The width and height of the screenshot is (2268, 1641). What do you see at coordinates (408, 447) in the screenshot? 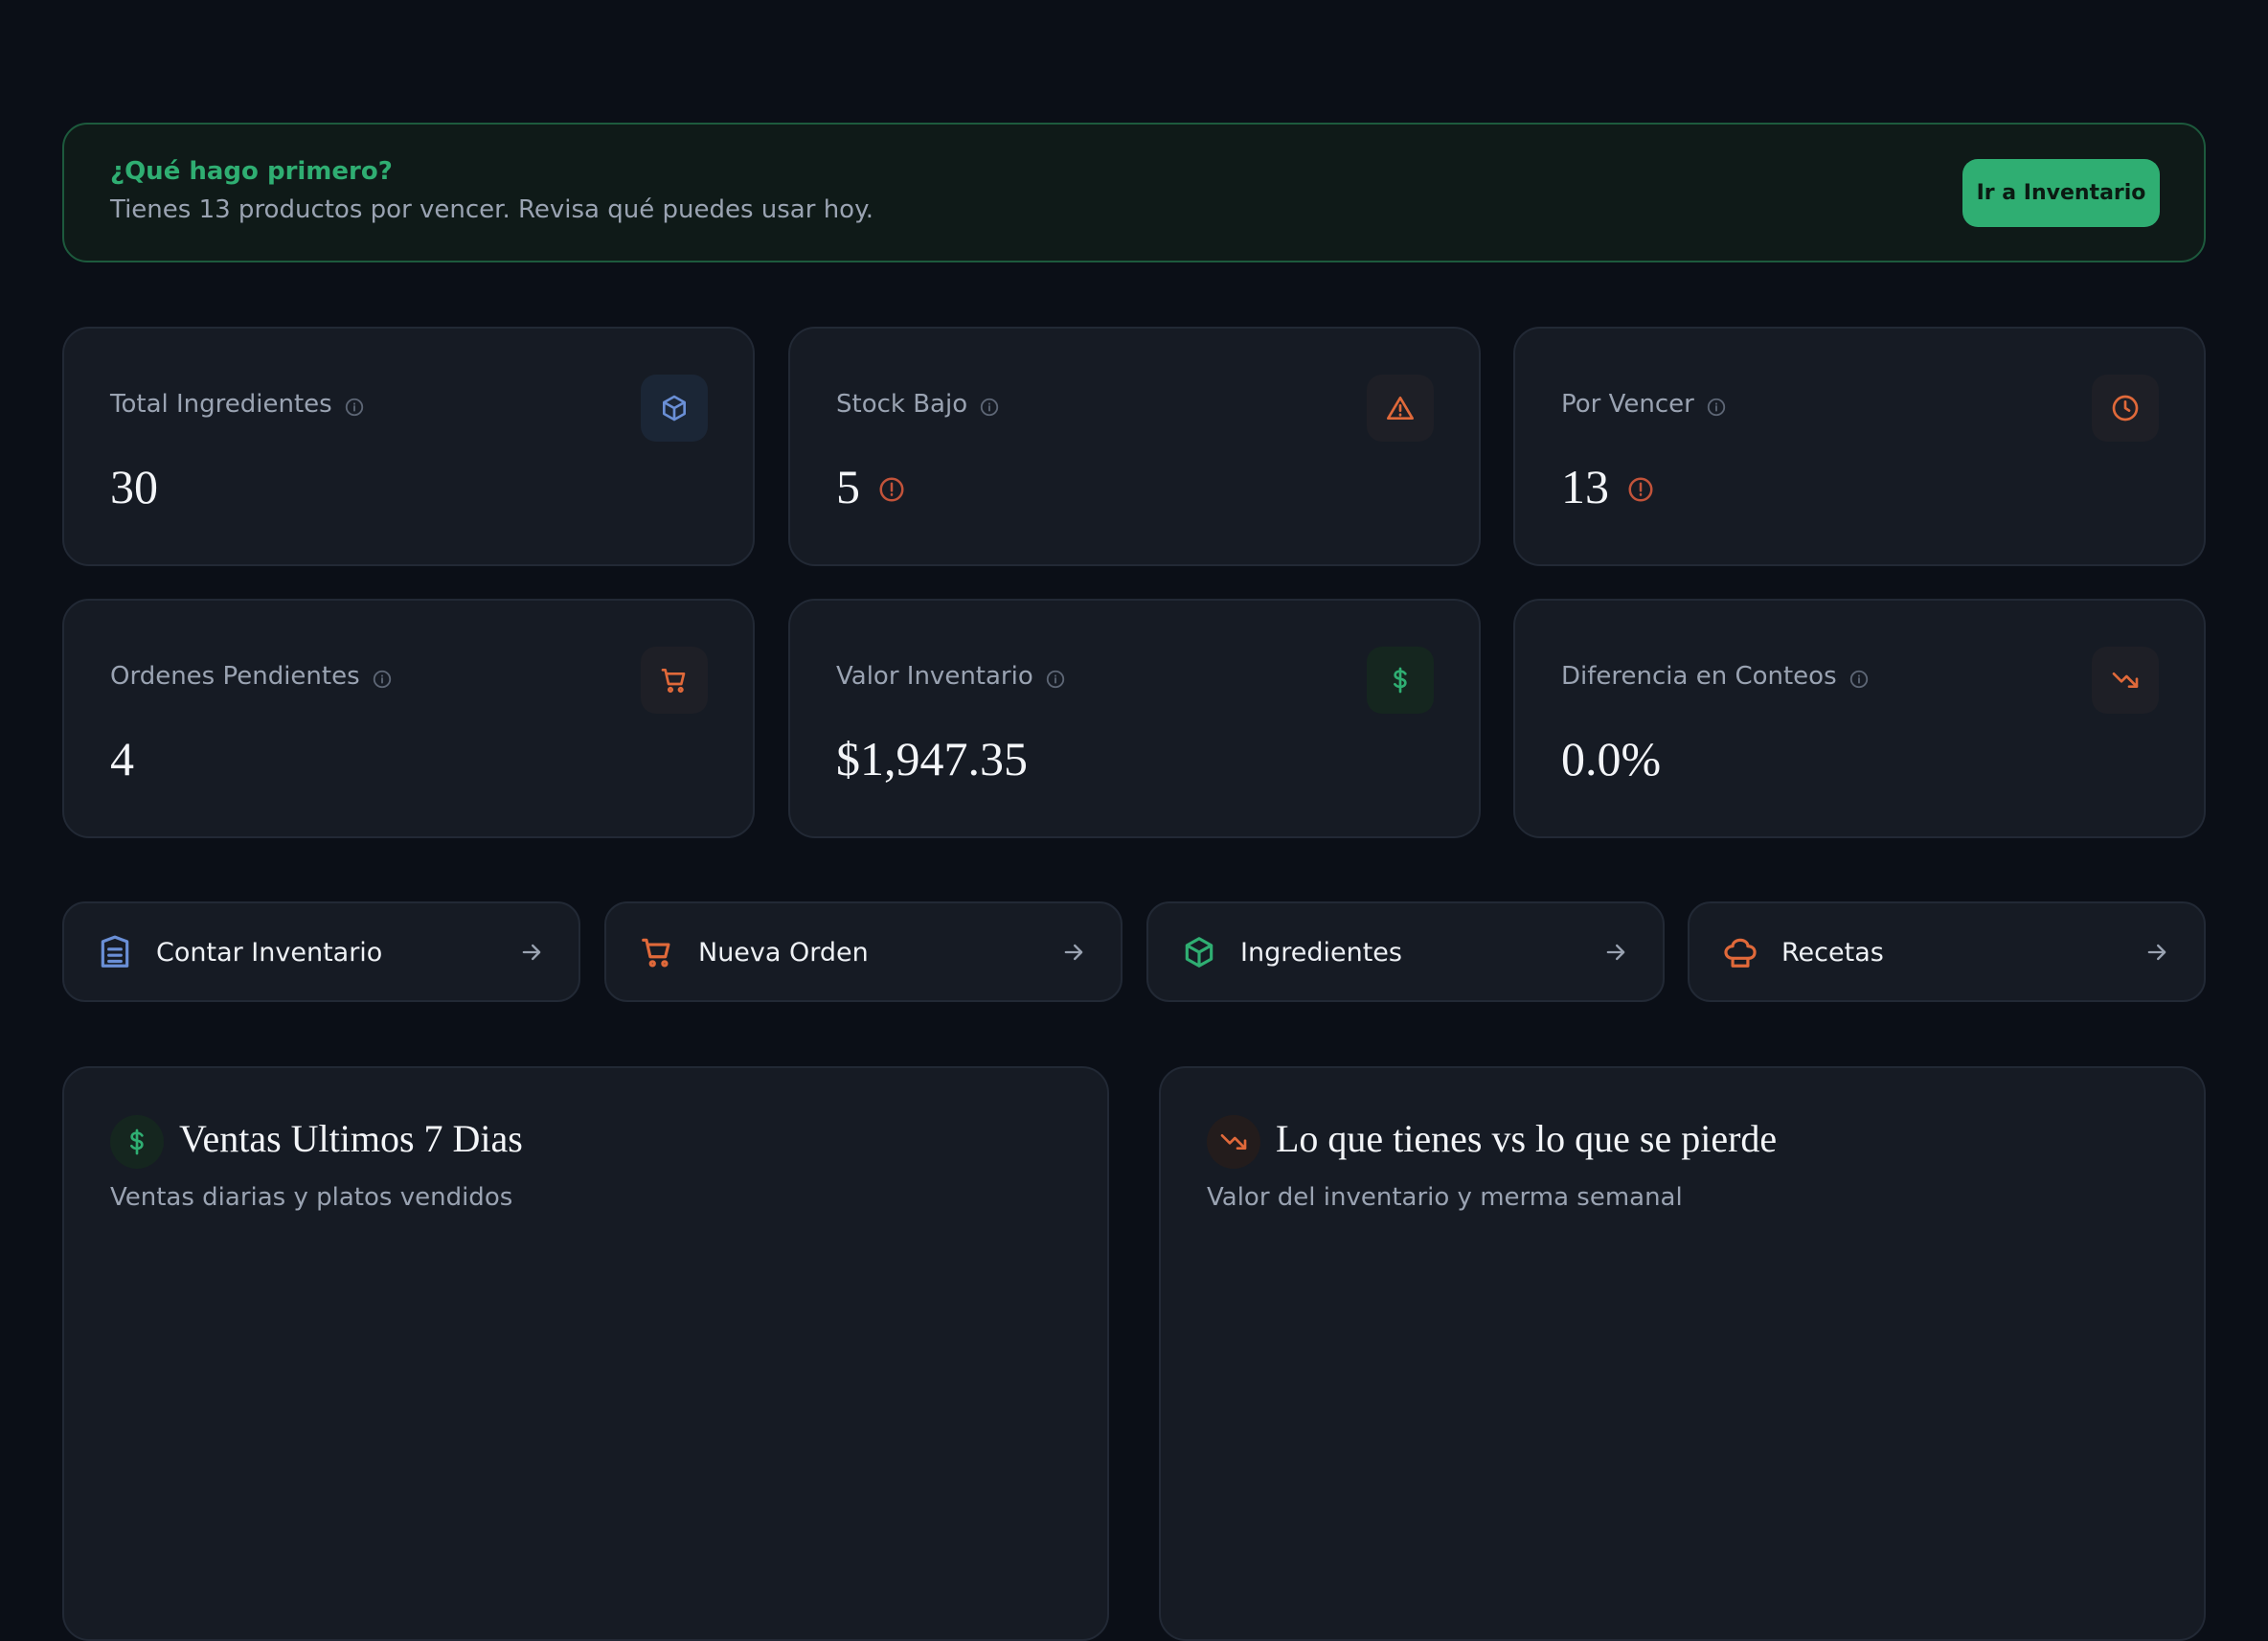
I see `stat-card: Total Ingredientes 30` at bounding box center [408, 447].